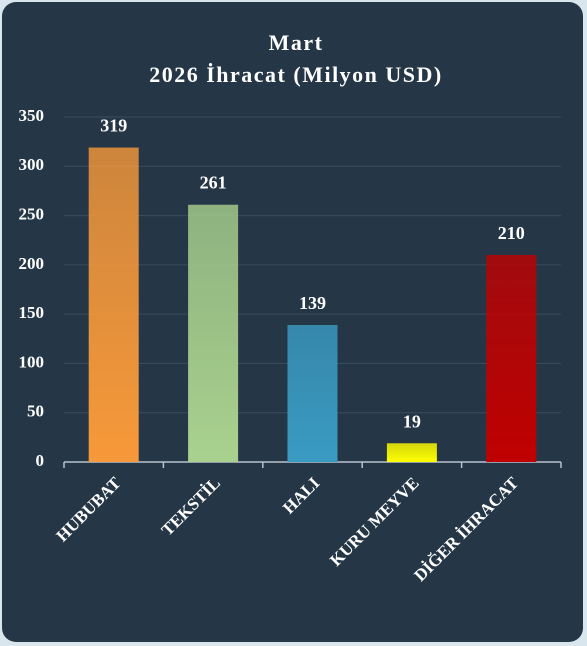  What do you see at coordinates (32, 213) in the screenshot?
I see `y-tick-label: 250` at bounding box center [32, 213].